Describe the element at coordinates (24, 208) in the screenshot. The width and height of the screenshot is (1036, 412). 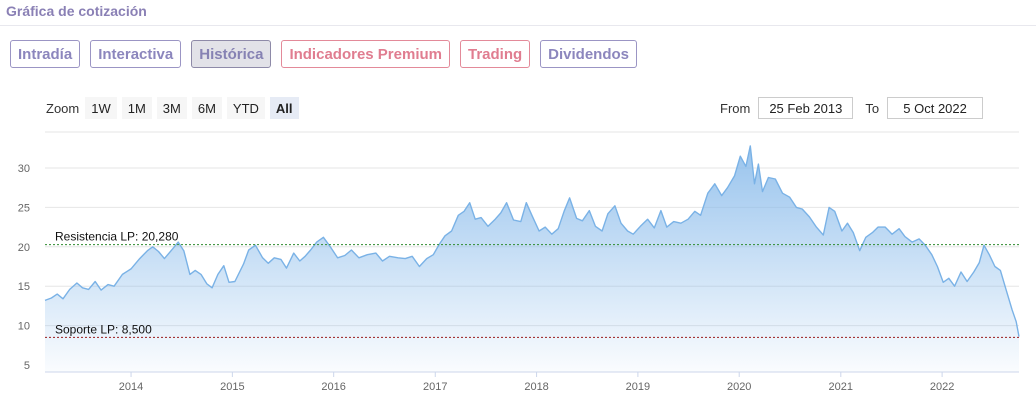
I see `y-tick-label: 25` at that location.